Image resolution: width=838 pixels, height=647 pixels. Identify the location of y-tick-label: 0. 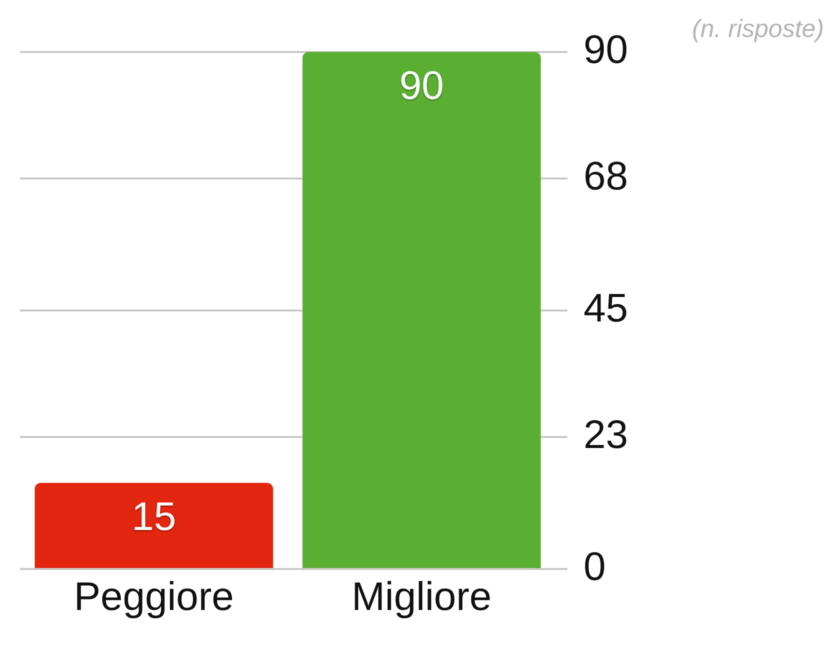
(595, 567).